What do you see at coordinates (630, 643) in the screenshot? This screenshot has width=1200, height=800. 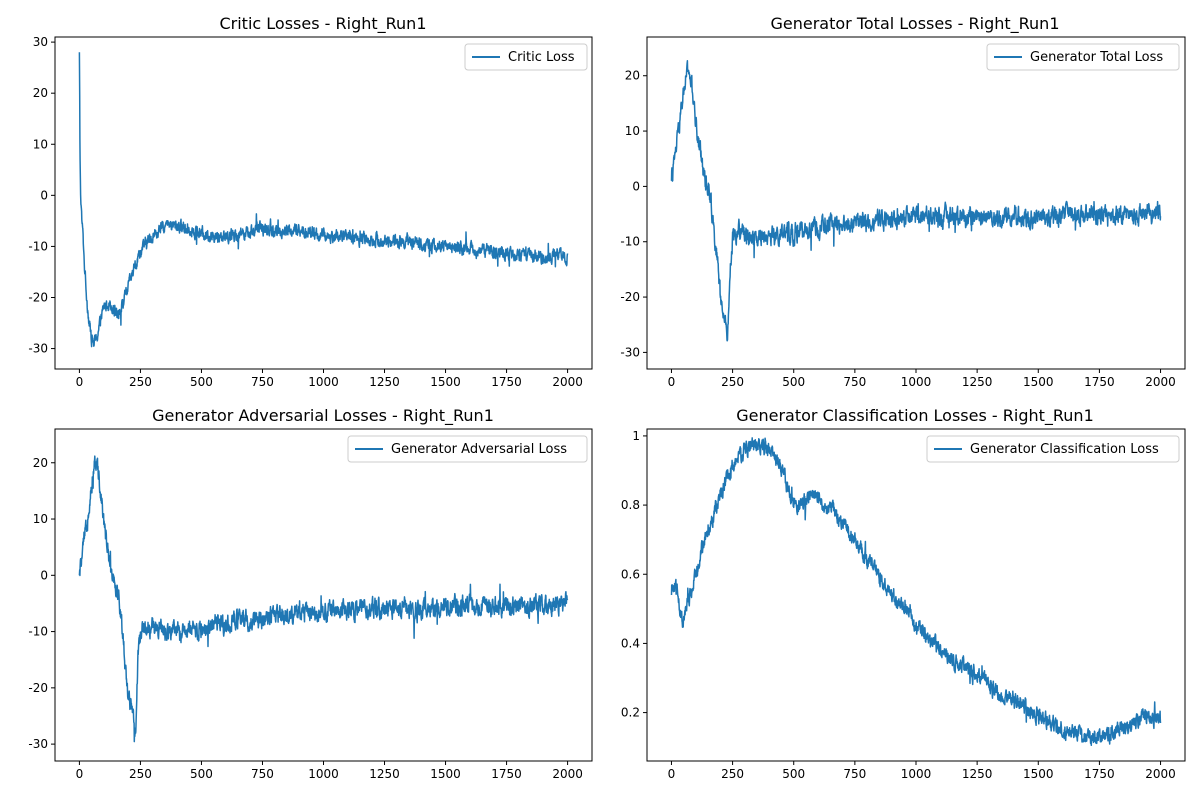 I see `y-tick-label: 0.4` at bounding box center [630, 643].